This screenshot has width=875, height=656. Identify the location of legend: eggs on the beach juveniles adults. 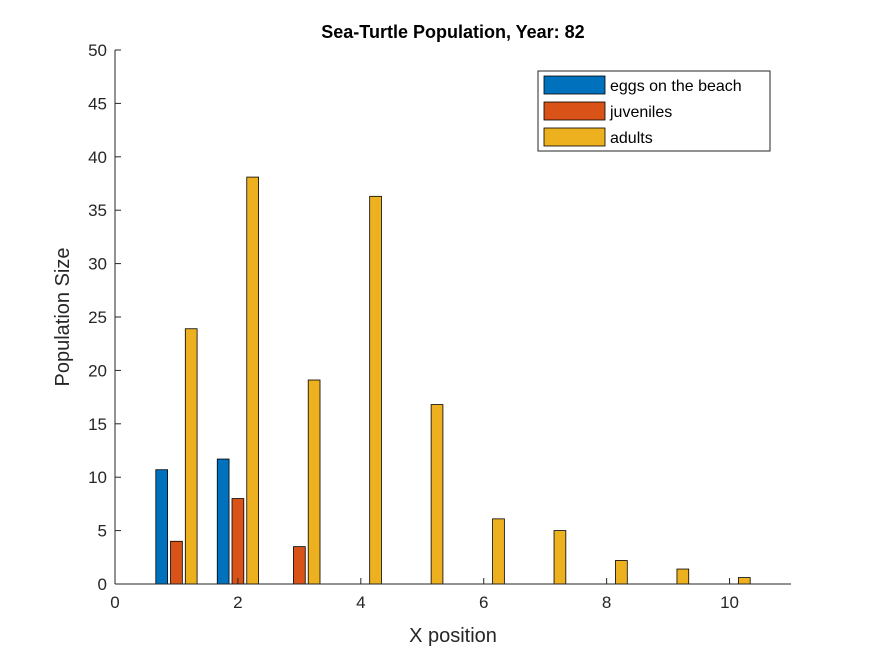
(654, 111).